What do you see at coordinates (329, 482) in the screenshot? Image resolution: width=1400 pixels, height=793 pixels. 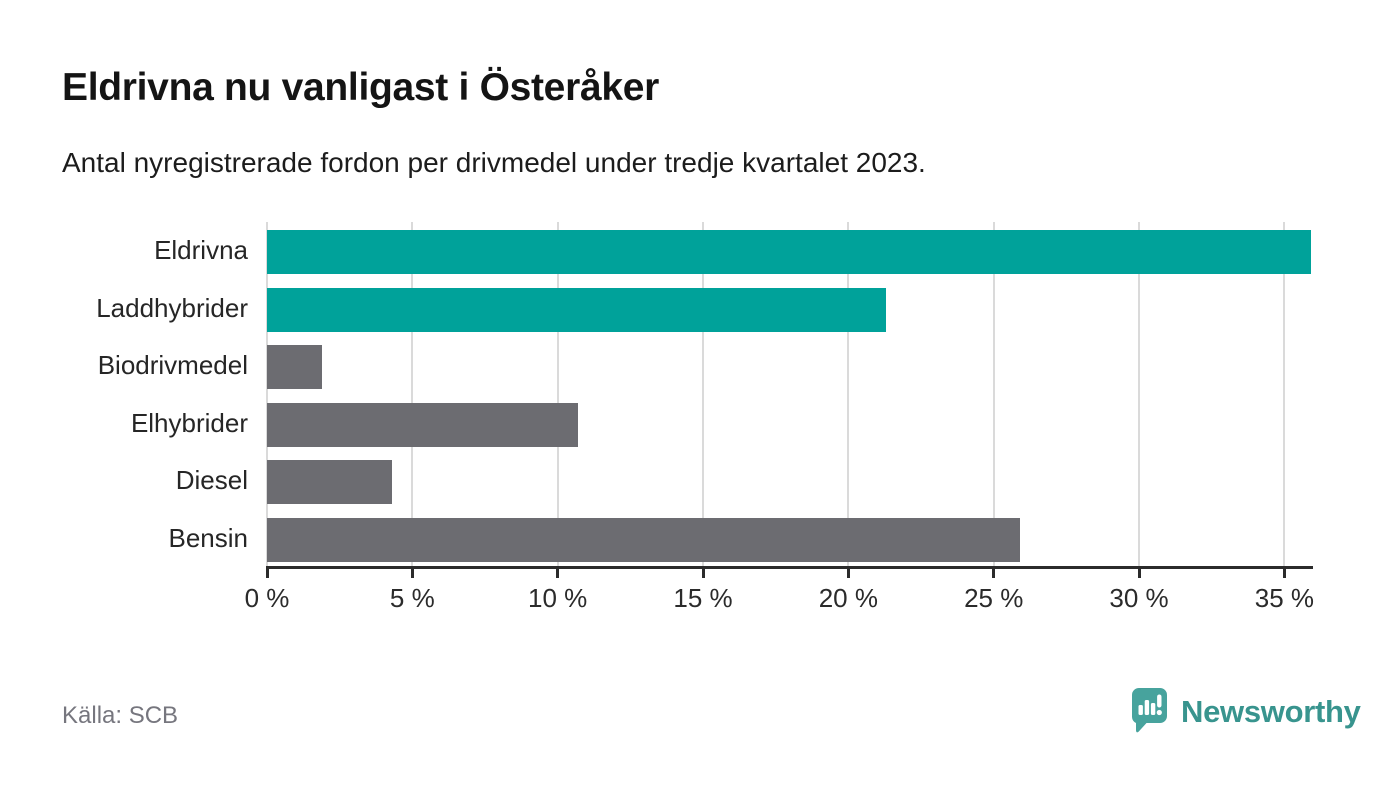 I see `bar-diesel` at bounding box center [329, 482].